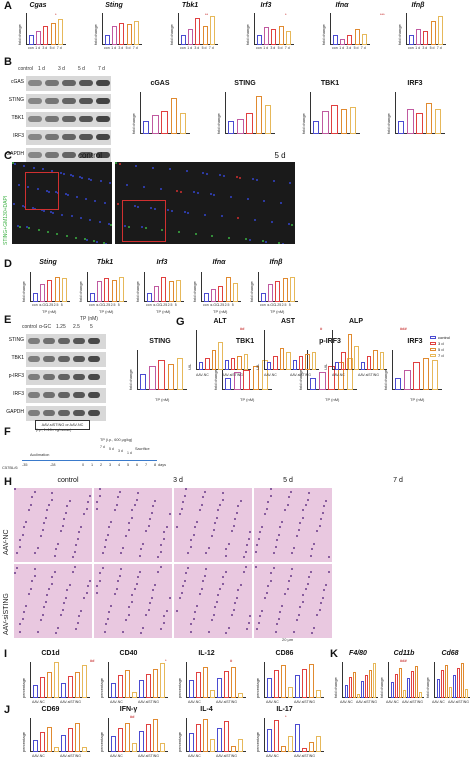  I want to click on significance-mark: *, so click(166, 660).